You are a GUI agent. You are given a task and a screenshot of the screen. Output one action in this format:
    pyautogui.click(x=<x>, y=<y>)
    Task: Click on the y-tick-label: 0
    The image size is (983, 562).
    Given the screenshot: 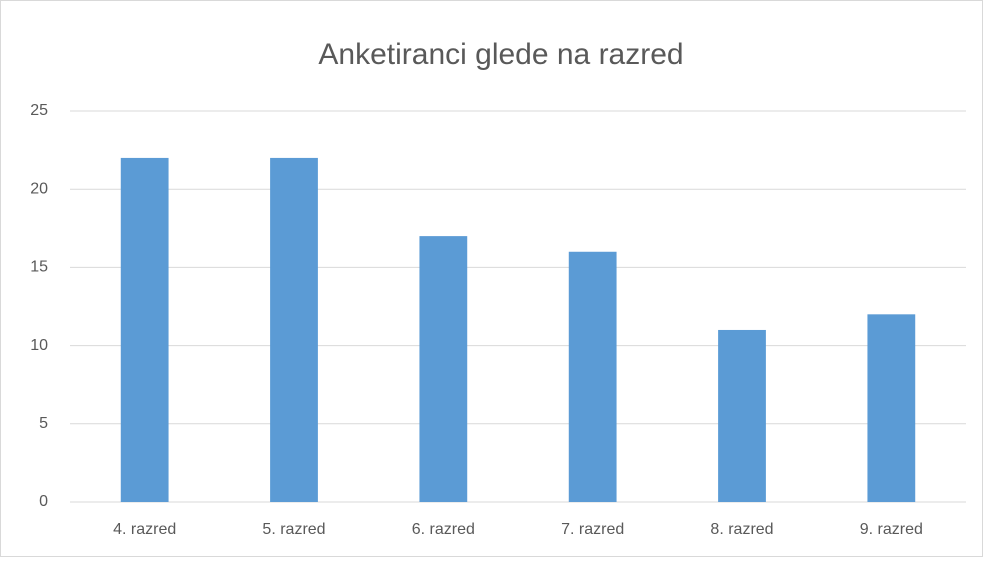 What is the action you would take?
    pyautogui.click(x=43, y=501)
    